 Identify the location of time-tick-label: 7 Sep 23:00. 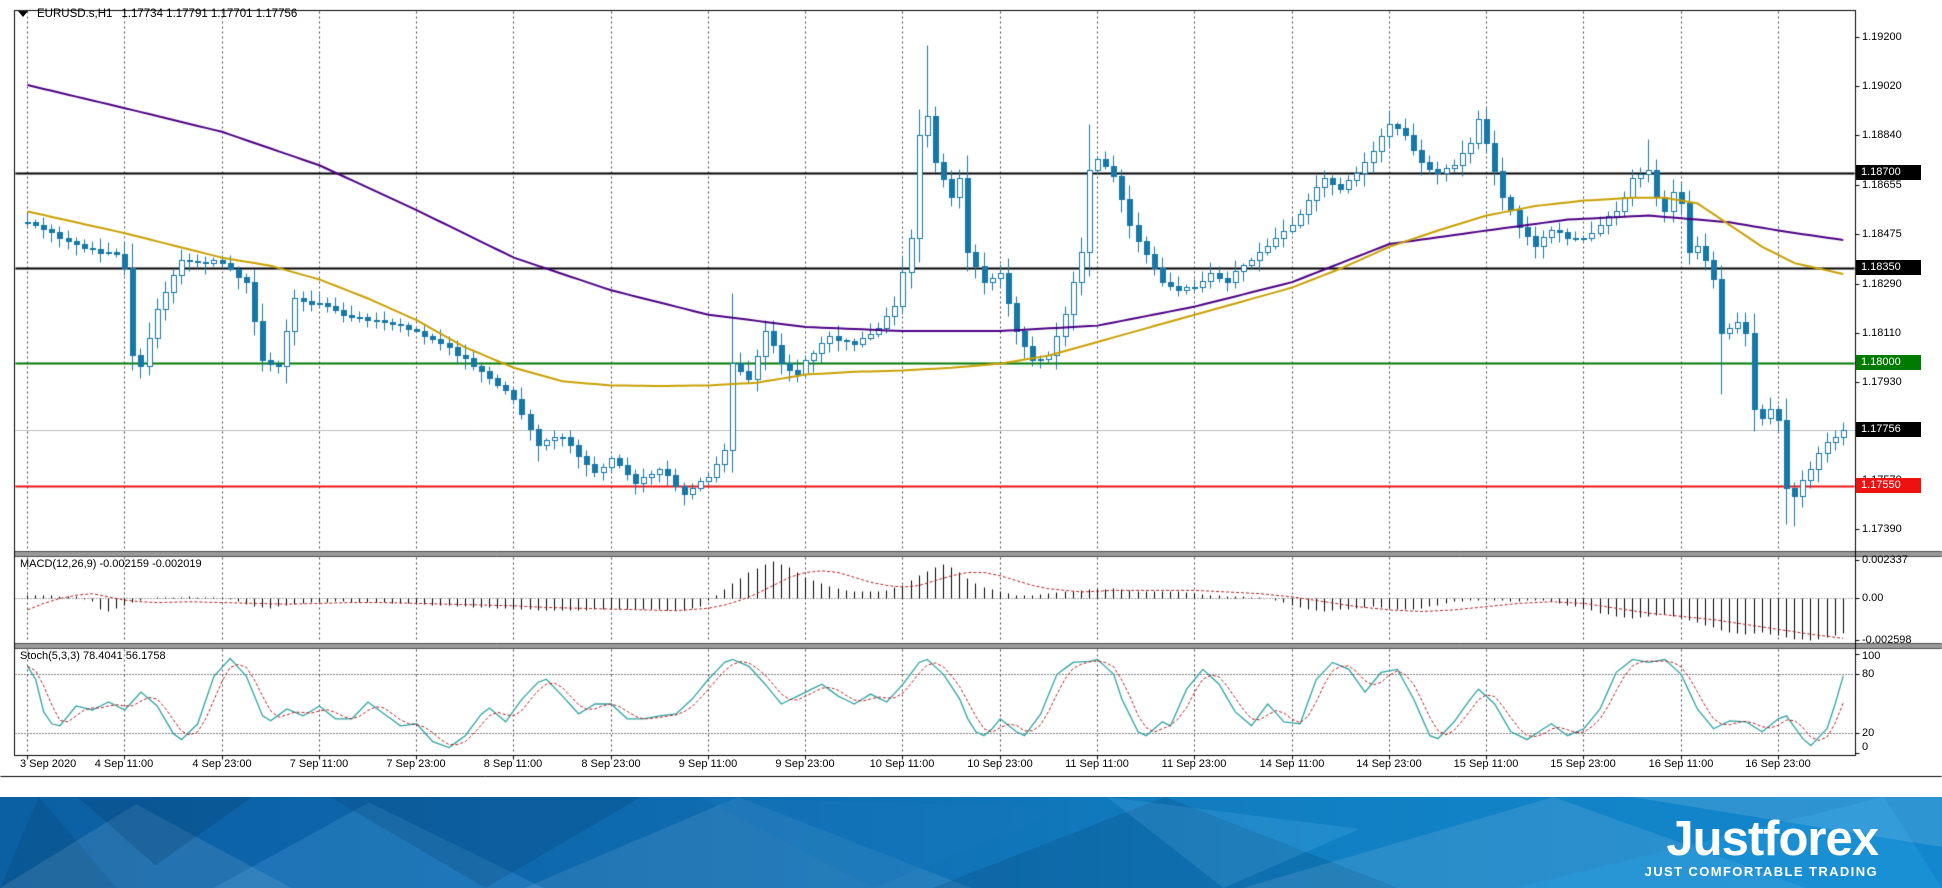
(416, 764).